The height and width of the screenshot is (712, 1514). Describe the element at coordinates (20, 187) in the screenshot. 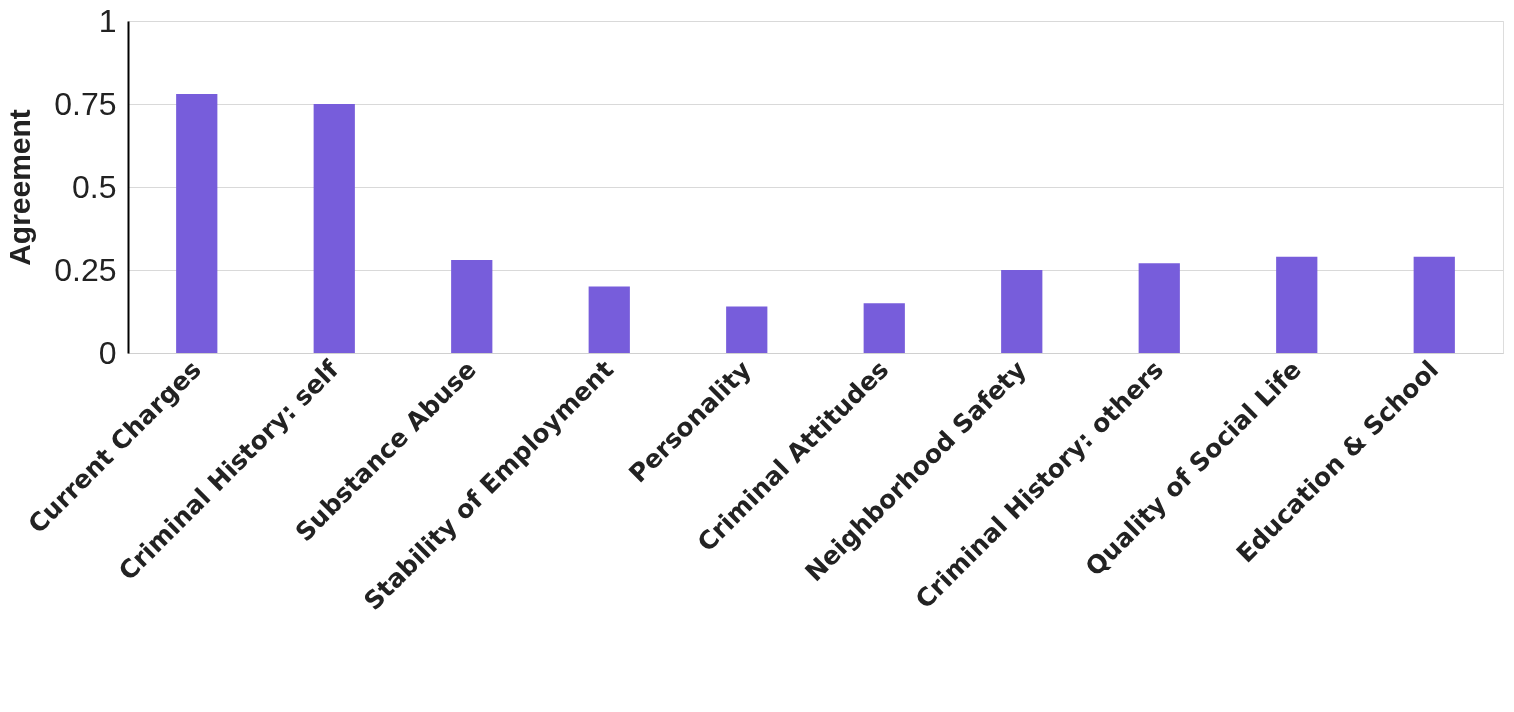

I see `y-axis-title: Agreement` at that location.